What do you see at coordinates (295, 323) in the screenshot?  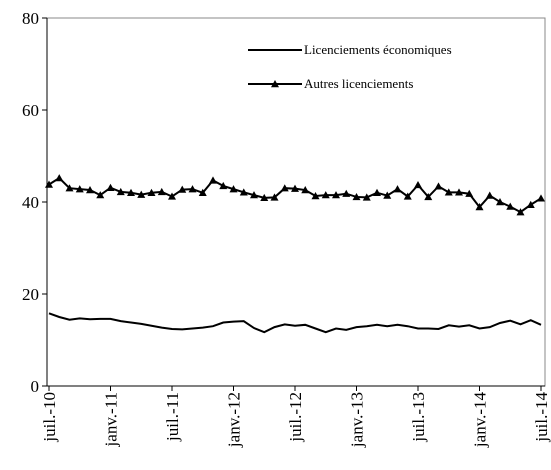 I see `series-line` at bounding box center [295, 323].